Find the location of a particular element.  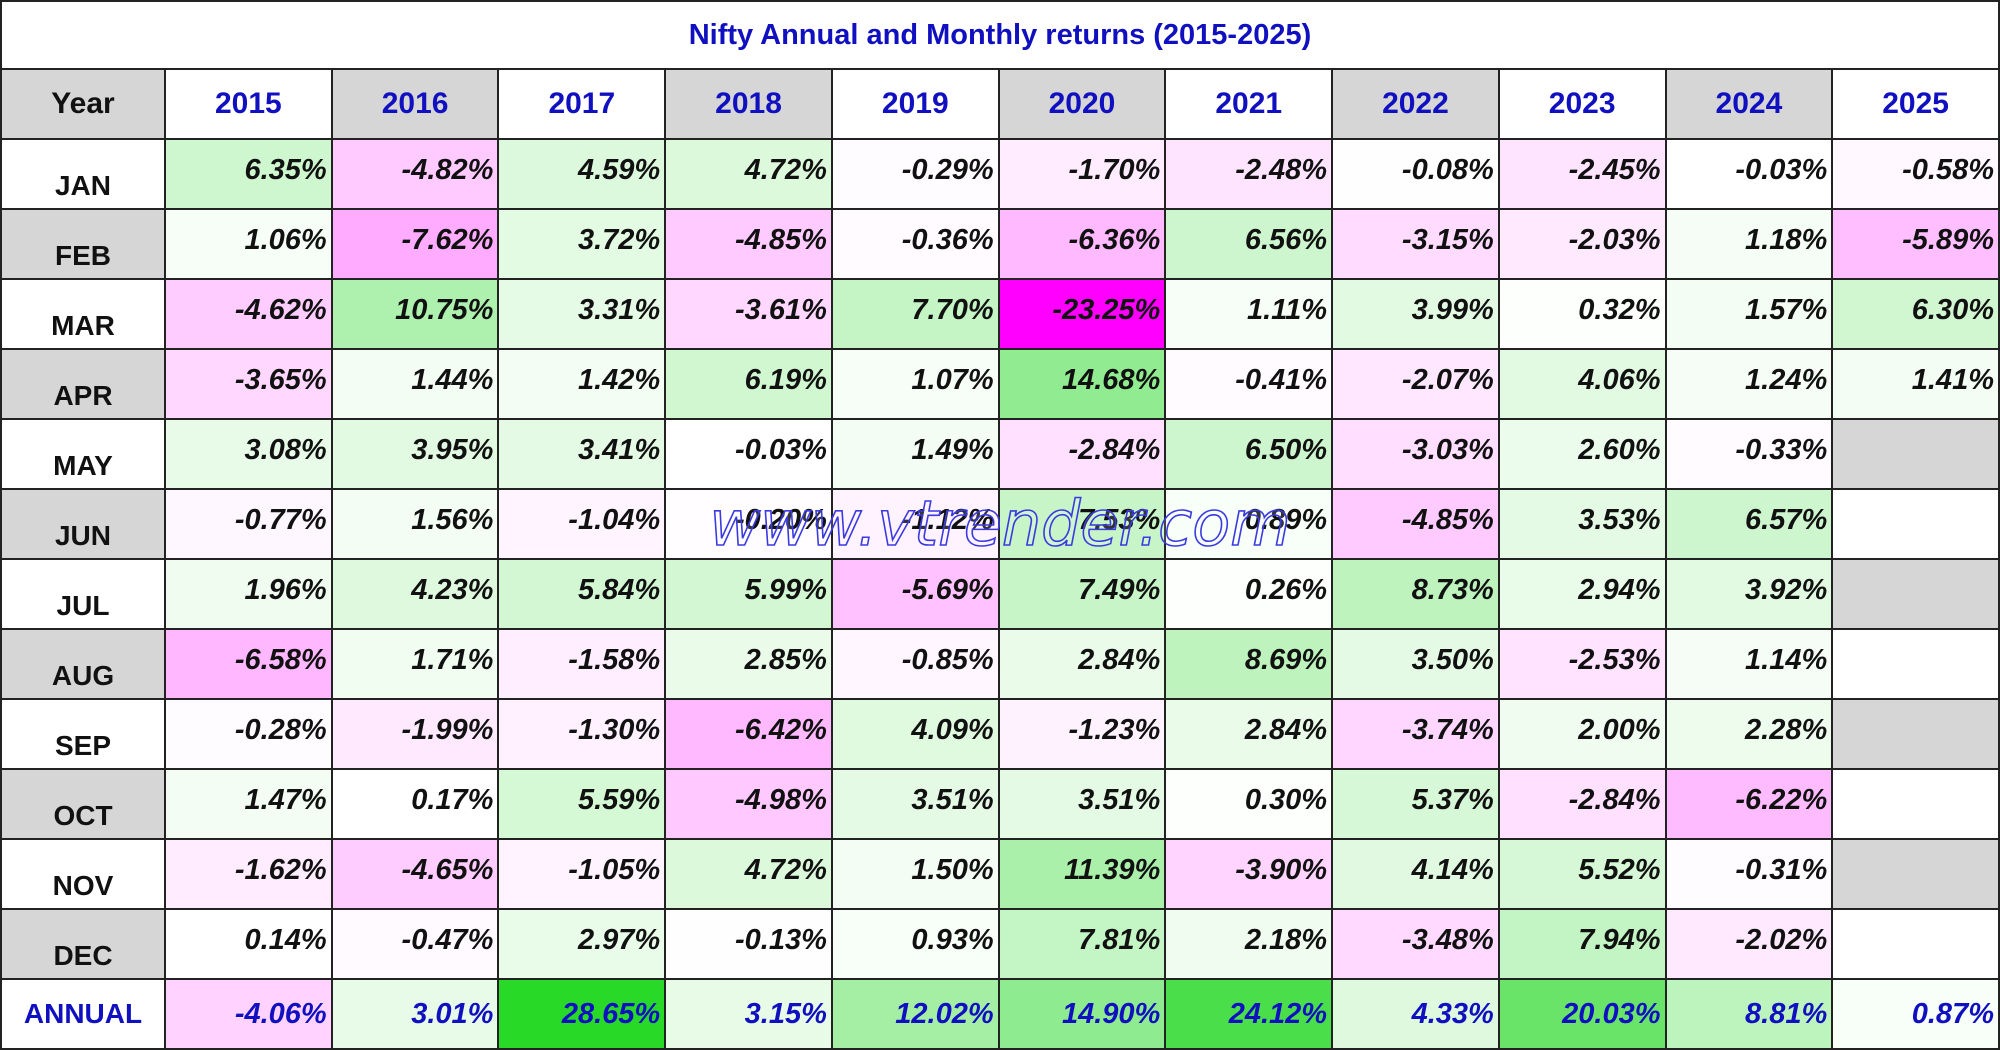

return-cell: -1.58% is located at coordinates (583, 665).